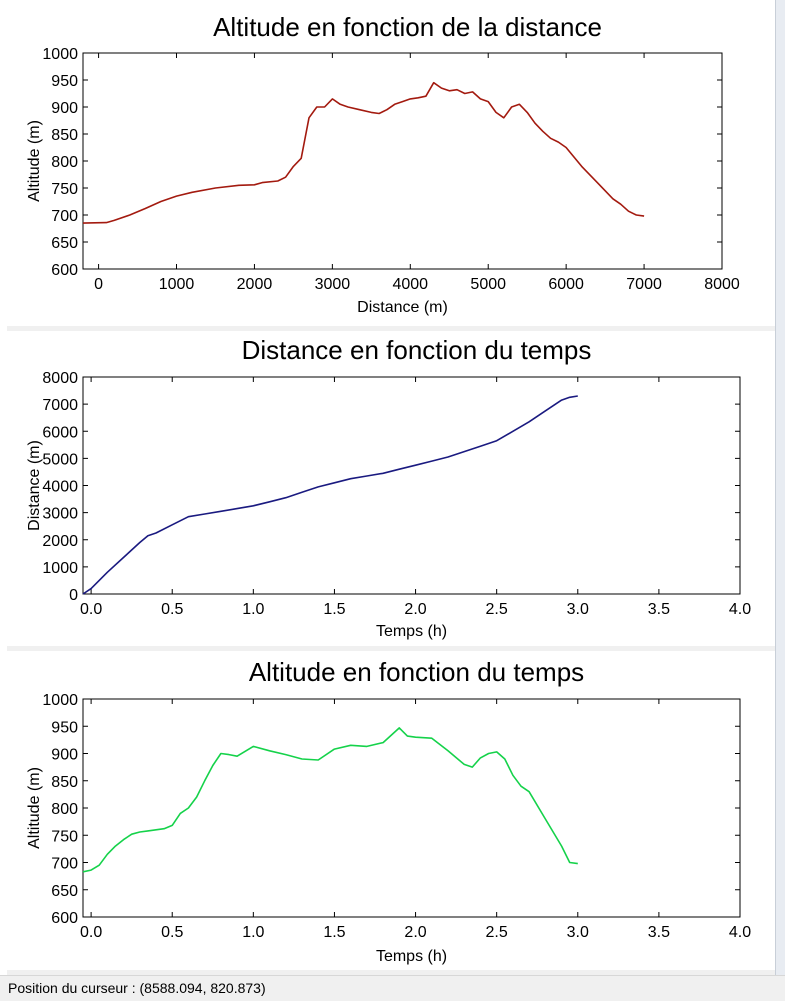 Image resolution: width=785 pixels, height=1001 pixels. What do you see at coordinates (402, 307) in the screenshot?
I see `x-axis-label: Distance (m)` at bounding box center [402, 307].